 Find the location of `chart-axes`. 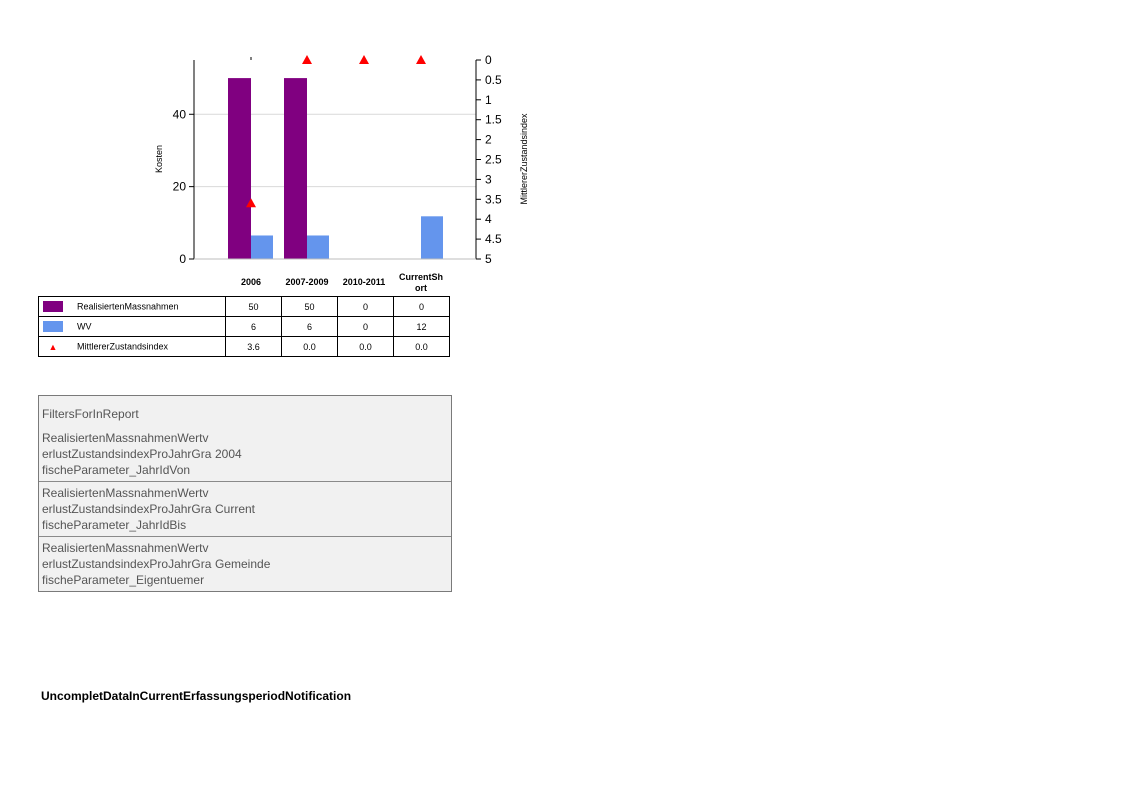

chart-axes is located at coordinates (335, 158).